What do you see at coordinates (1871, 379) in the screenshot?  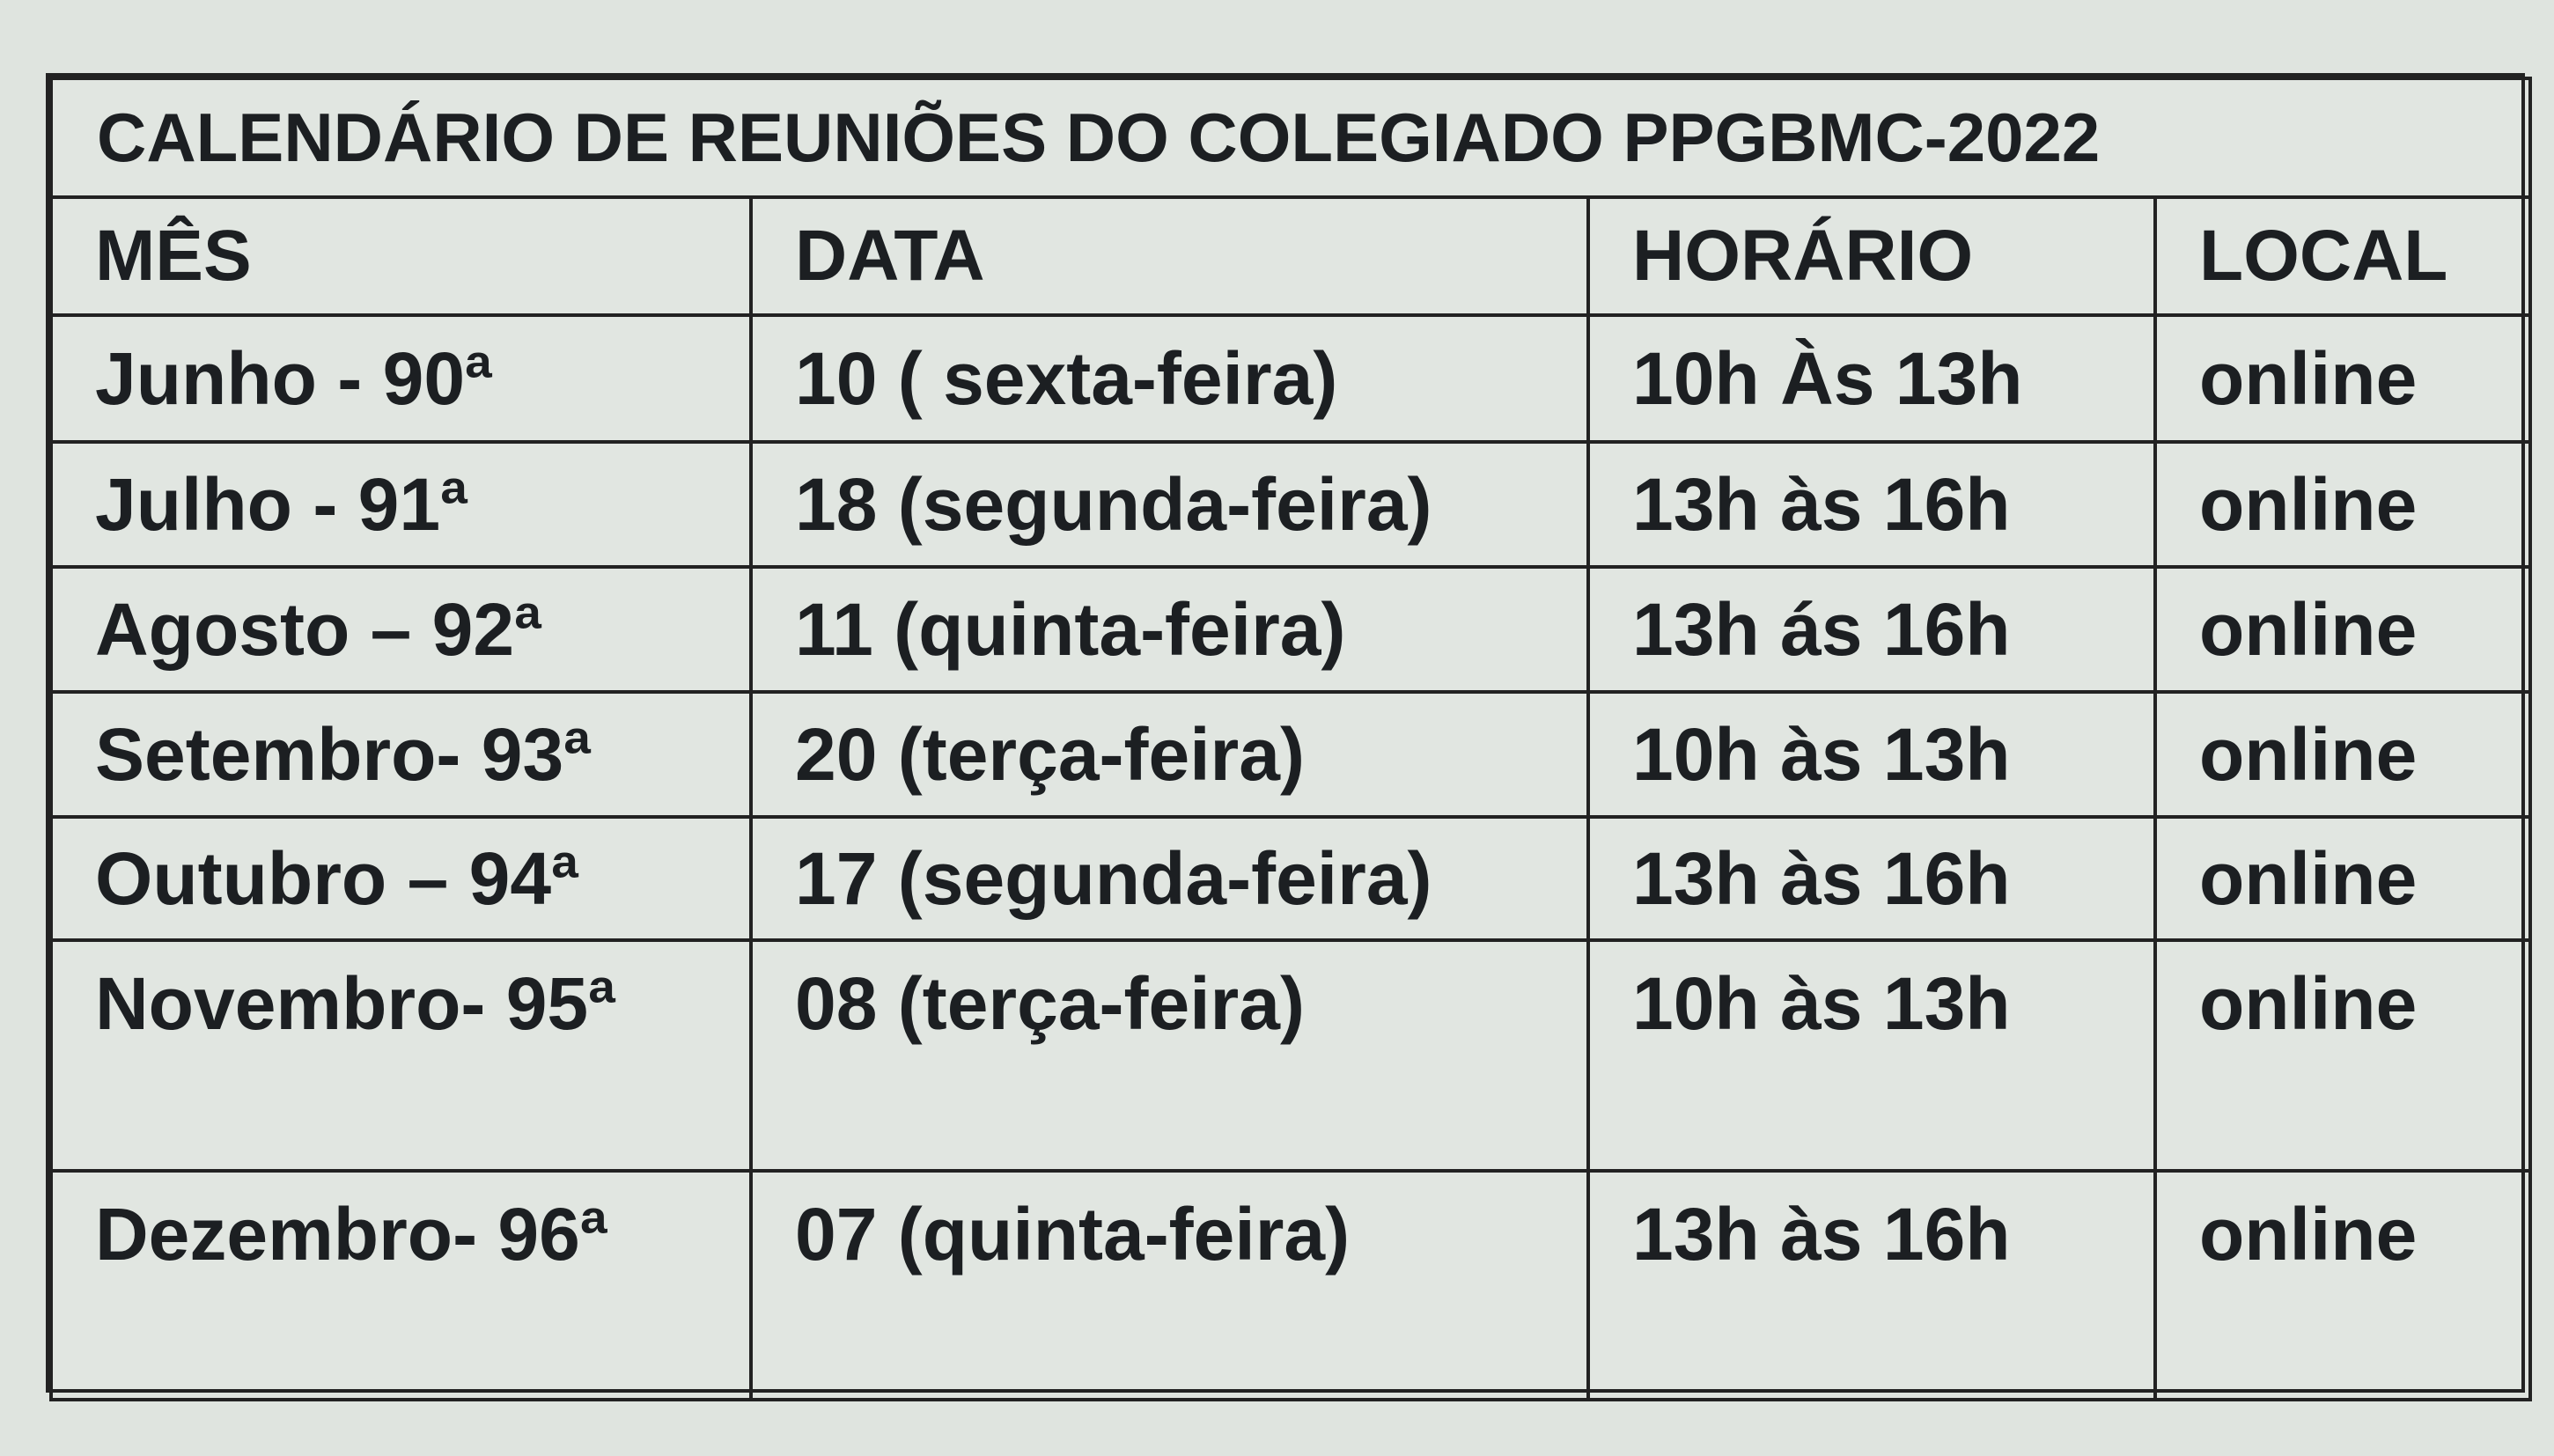 I see `time-cell: 10h Às 13h` at bounding box center [1871, 379].